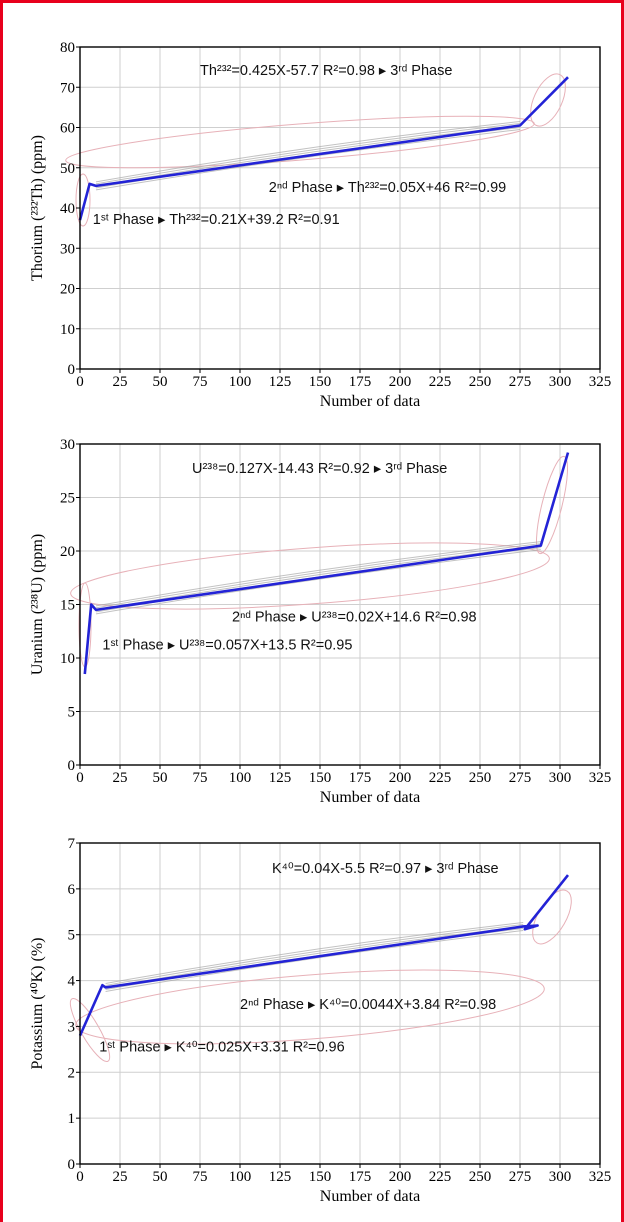 This screenshot has height=1222, width=624. I want to click on equation-annotation: 2ⁿᵈ Phase ▸ U²³⁸=0.02X+14.6 R²=0.98, so click(354, 618).